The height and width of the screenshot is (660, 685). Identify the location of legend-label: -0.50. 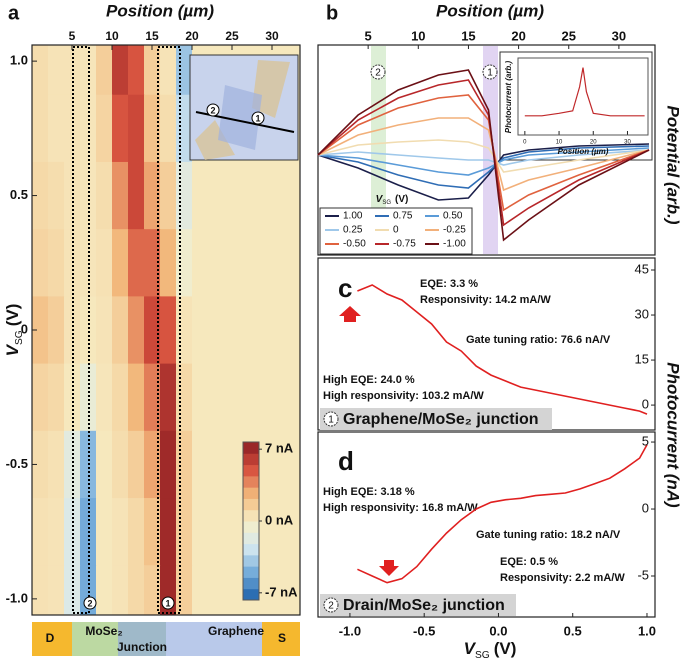
(354, 244).